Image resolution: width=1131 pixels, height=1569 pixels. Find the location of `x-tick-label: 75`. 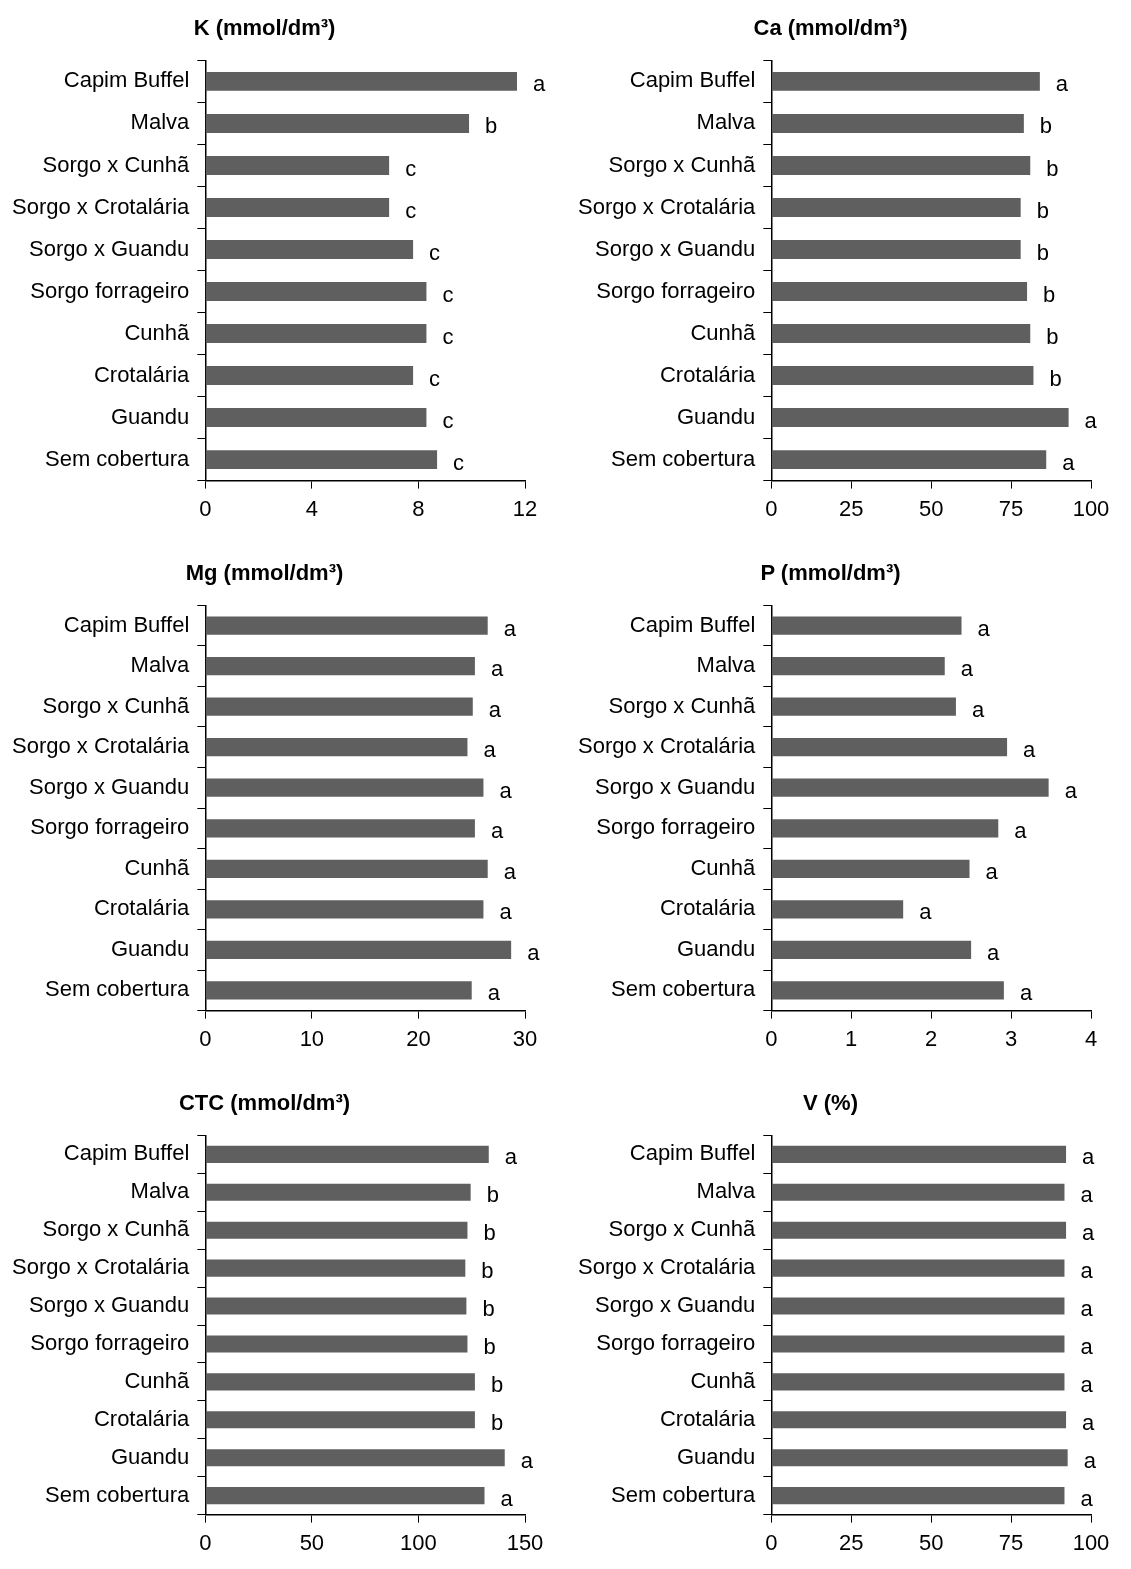

x-tick-label: 75 is located at coordinates (1011, 508).